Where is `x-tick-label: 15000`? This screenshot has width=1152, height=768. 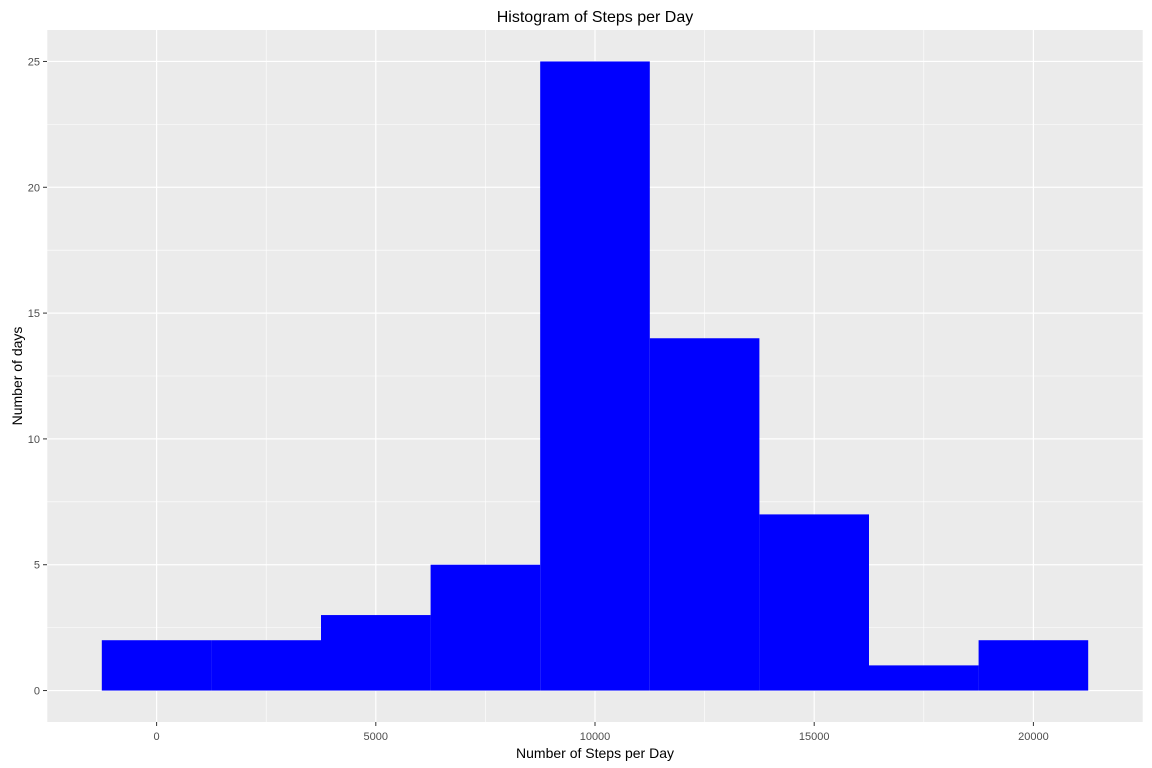 x-tick-label: 15000 is located at coordinates (814, 737).